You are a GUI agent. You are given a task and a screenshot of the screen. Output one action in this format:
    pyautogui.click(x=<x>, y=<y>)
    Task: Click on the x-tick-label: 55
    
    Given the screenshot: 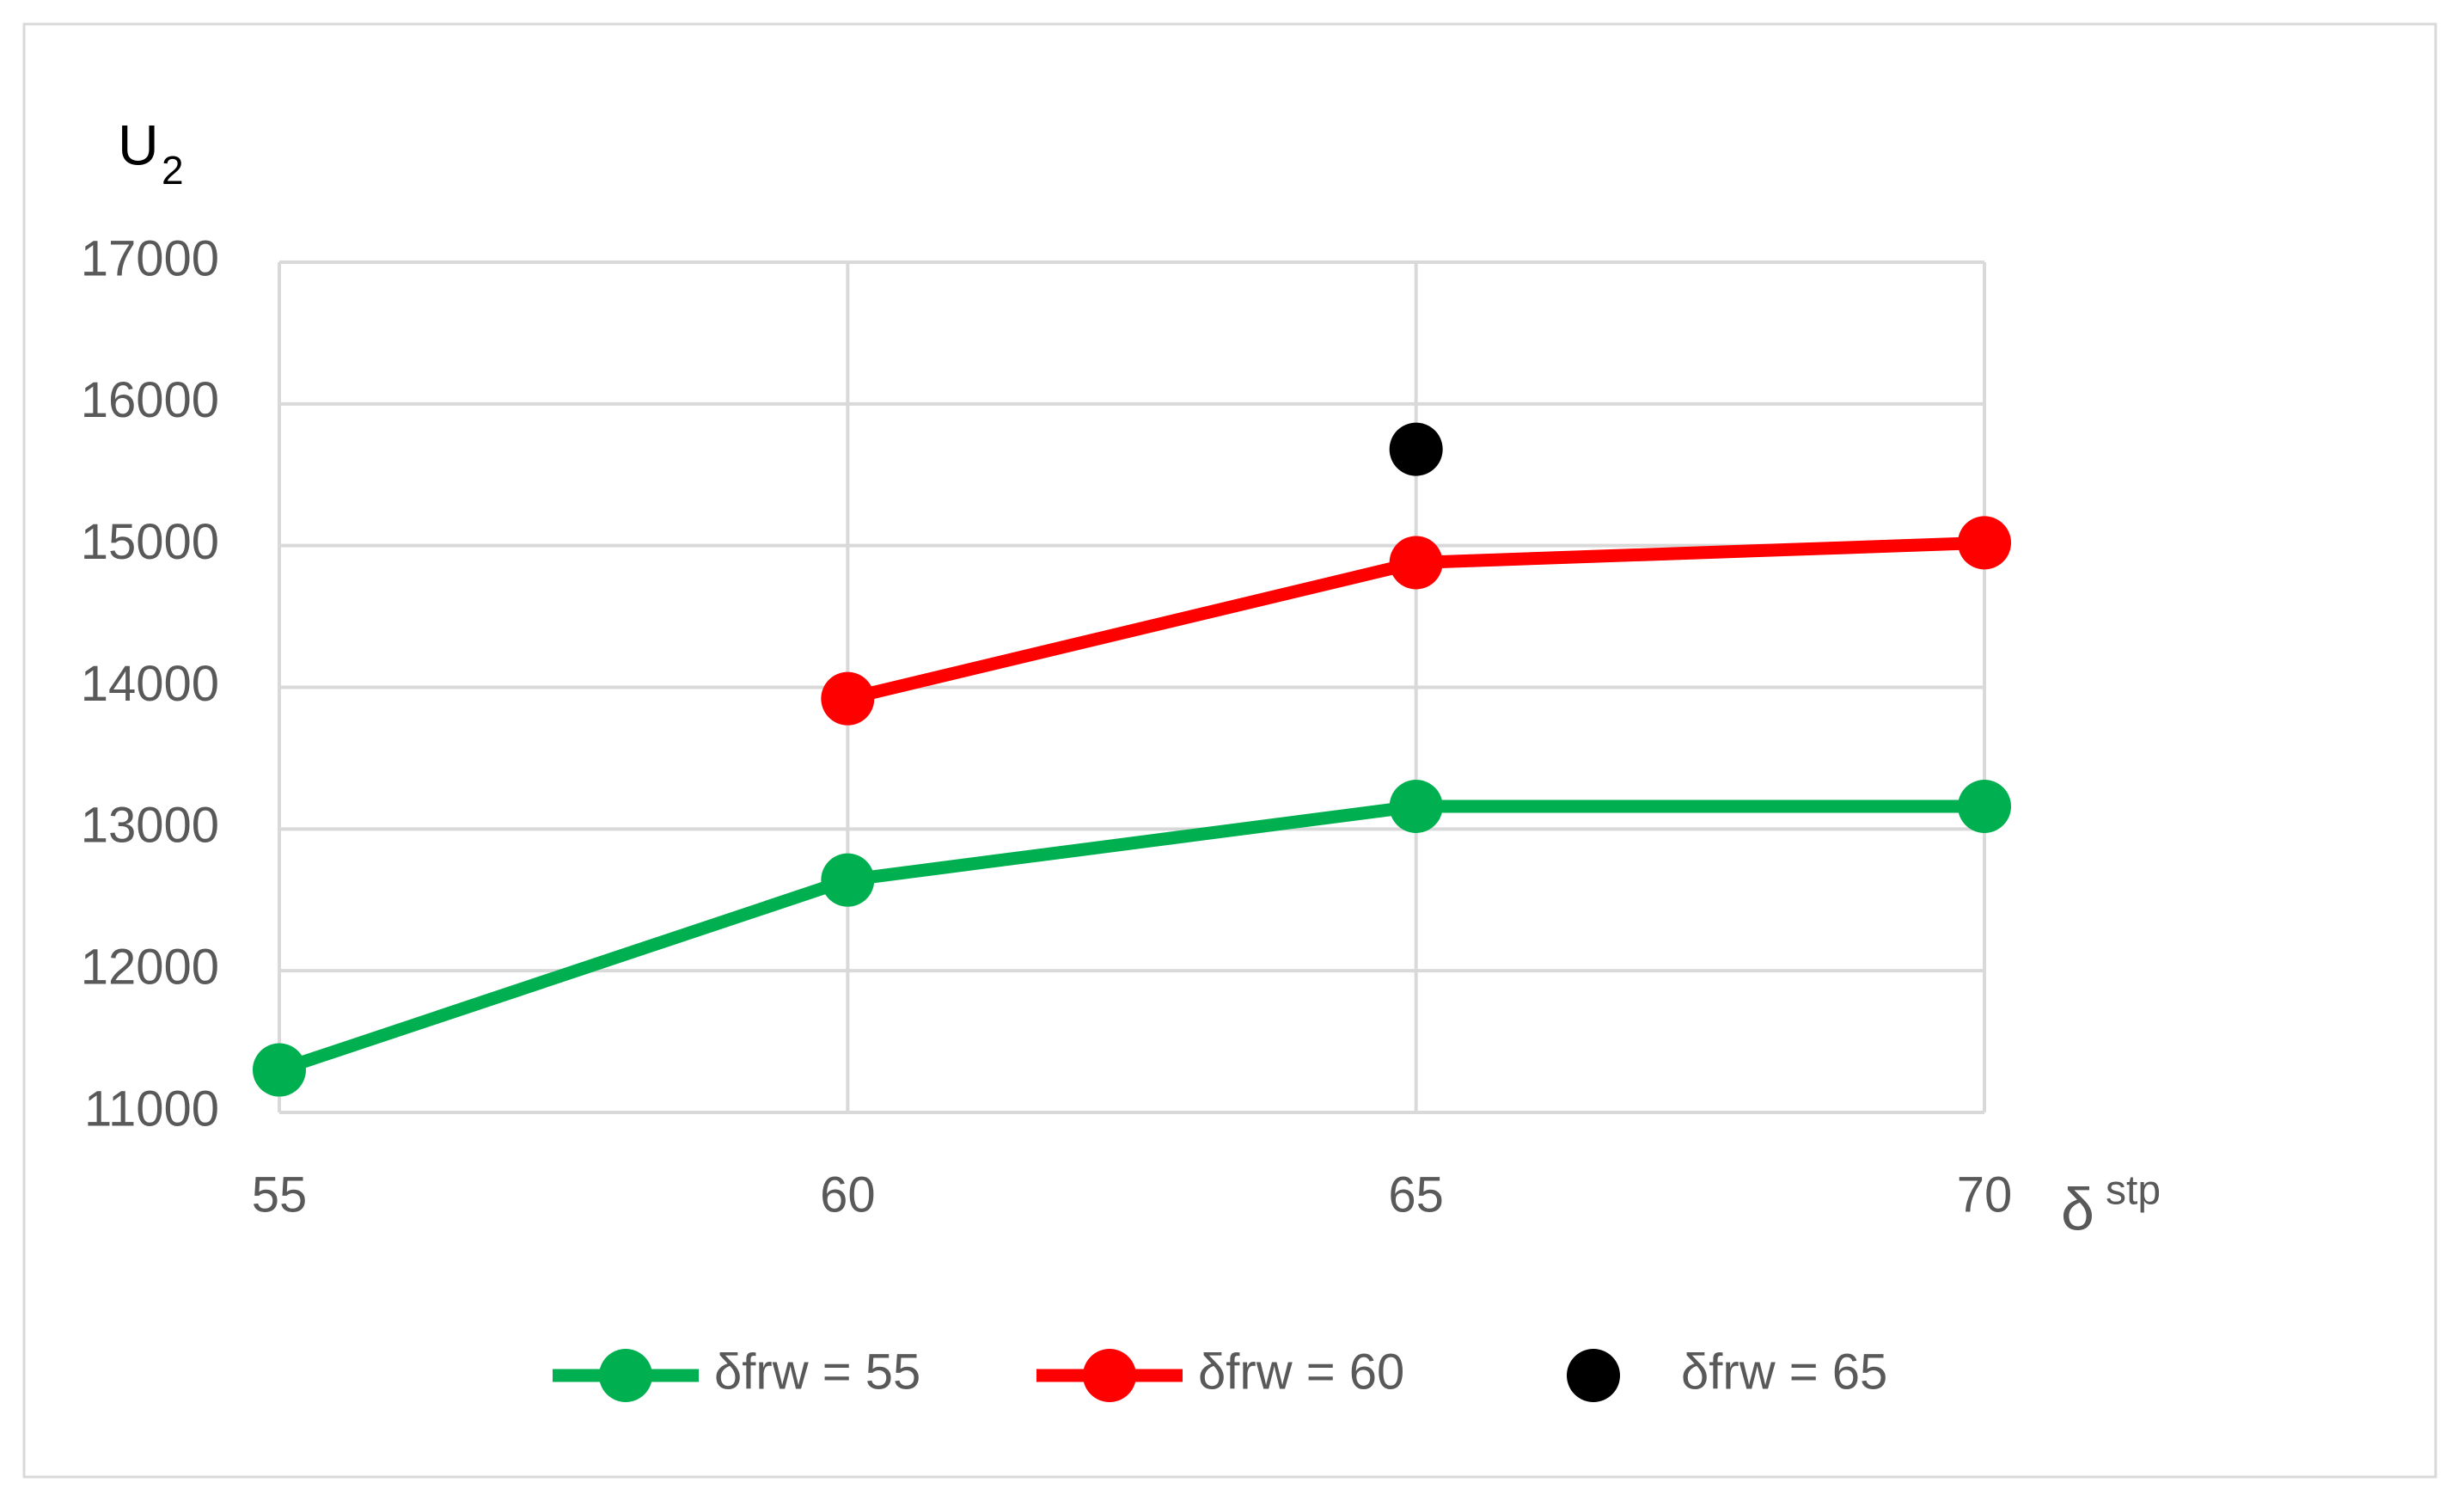 What is the action you would take?
    pyautogui.click(x=280, y=1194)
    